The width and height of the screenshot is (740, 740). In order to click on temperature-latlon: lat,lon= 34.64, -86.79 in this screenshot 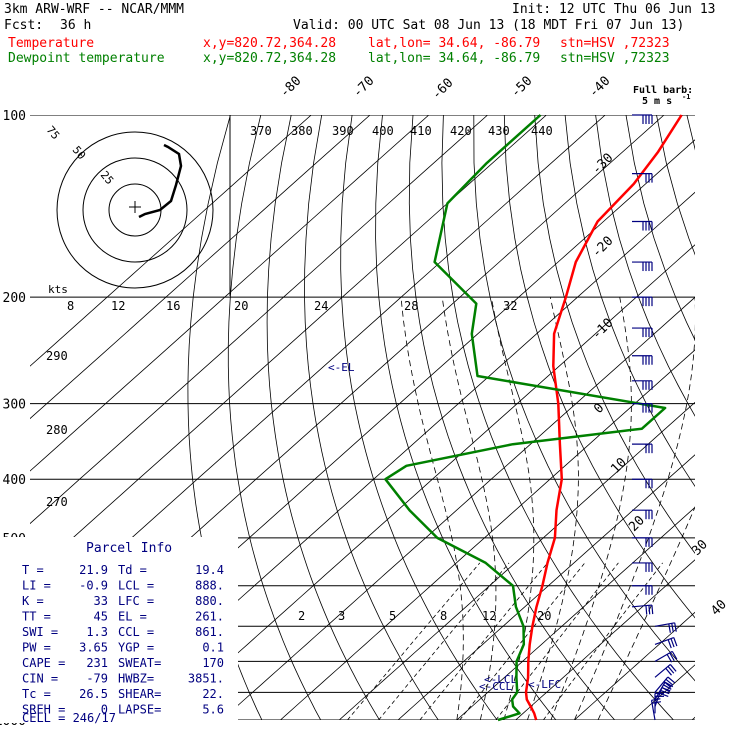, I will do `click(454, 43)`.